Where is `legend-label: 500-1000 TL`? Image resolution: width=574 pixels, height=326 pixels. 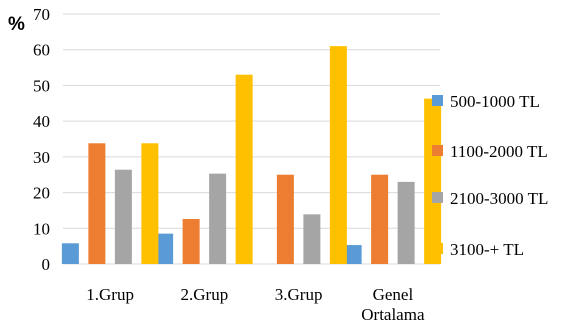 legend-label: 500-1000 TL is located at coordinates (495, 101).